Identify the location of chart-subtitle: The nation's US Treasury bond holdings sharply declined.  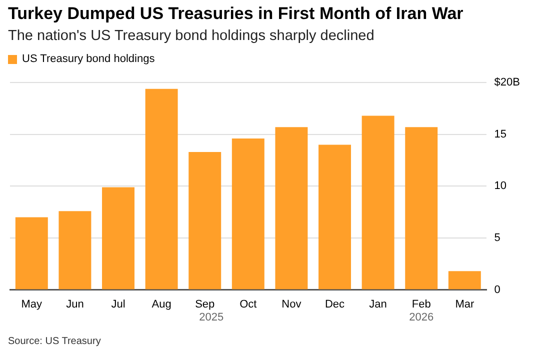
(191, 36).